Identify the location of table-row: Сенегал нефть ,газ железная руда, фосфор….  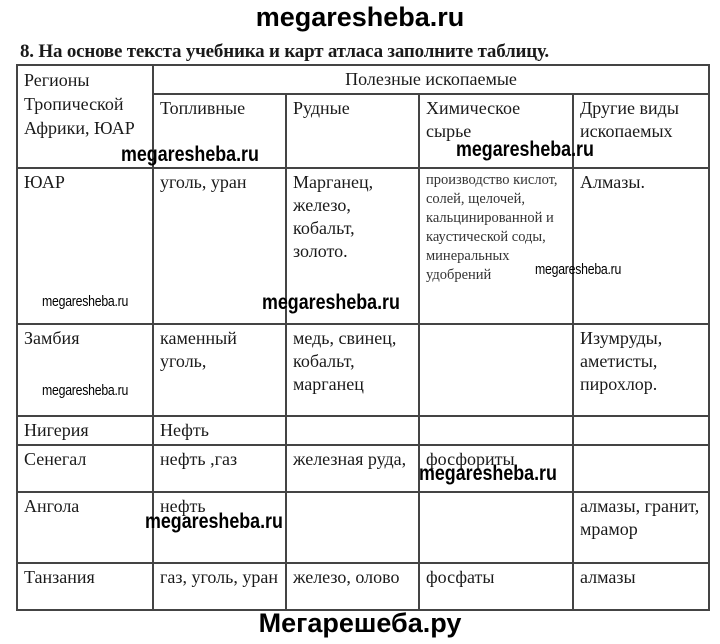
(363, 468).